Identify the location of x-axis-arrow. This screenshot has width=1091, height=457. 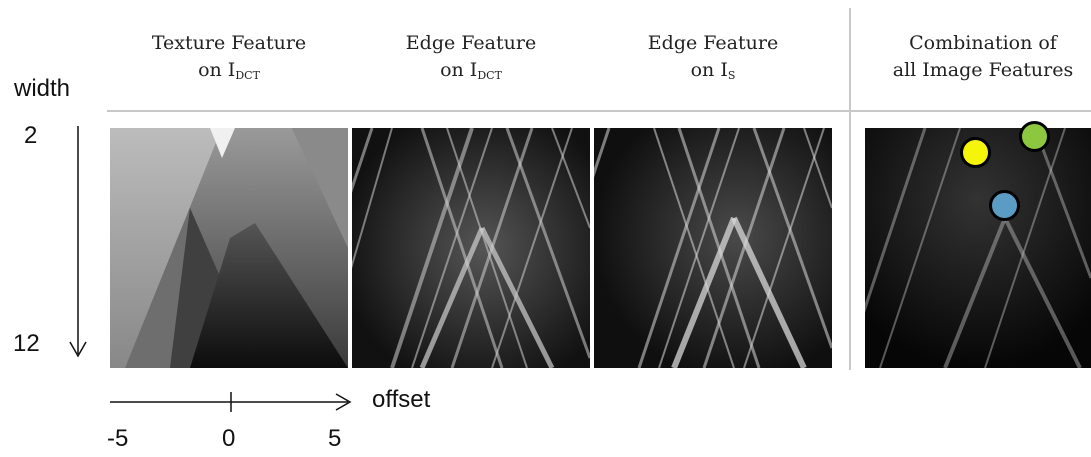
(231, 402).